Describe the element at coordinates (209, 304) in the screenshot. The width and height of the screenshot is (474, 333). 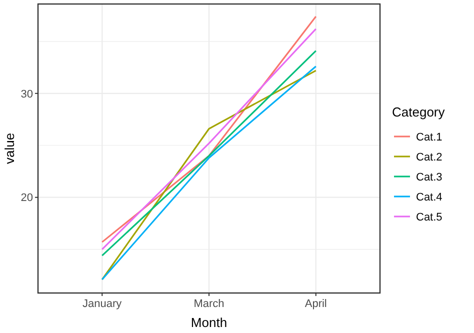
I see `x-tick-label: March` at that location.